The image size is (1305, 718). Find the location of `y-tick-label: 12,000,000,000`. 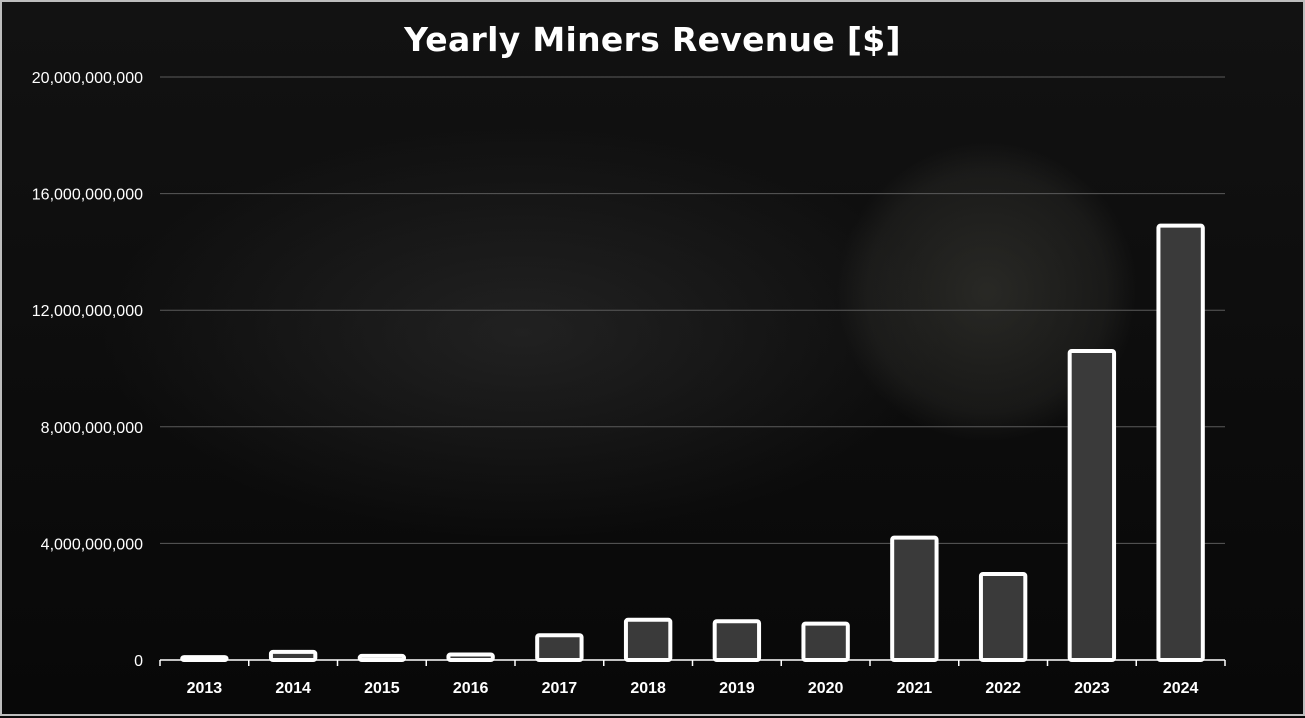

y-tick-label: 12,000,000,000 is located at coordinates (87, 311).